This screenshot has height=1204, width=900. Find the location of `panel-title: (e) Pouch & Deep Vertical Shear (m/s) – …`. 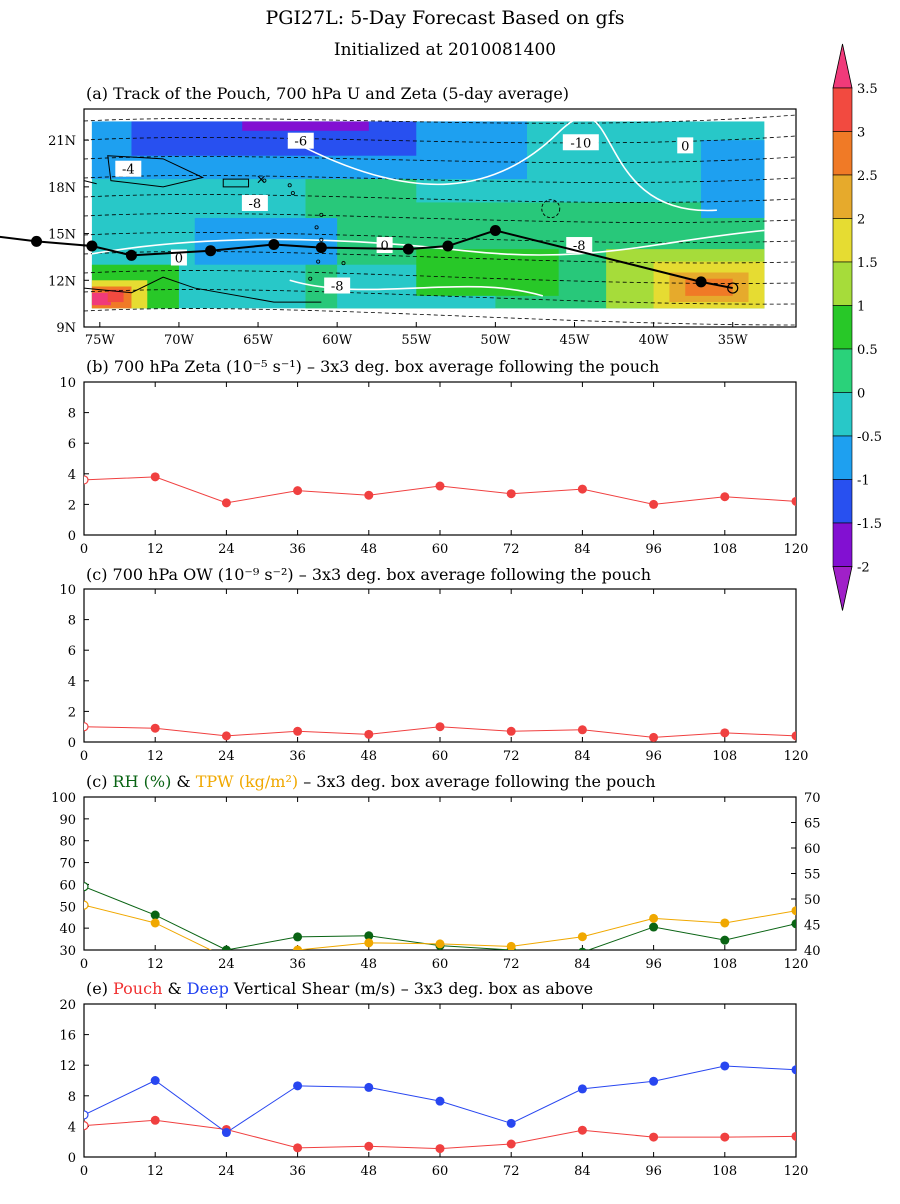

panel-title: (e) Pouch & Deep Vertical Shear (m/s) – … is located at coordinates (339, 988).